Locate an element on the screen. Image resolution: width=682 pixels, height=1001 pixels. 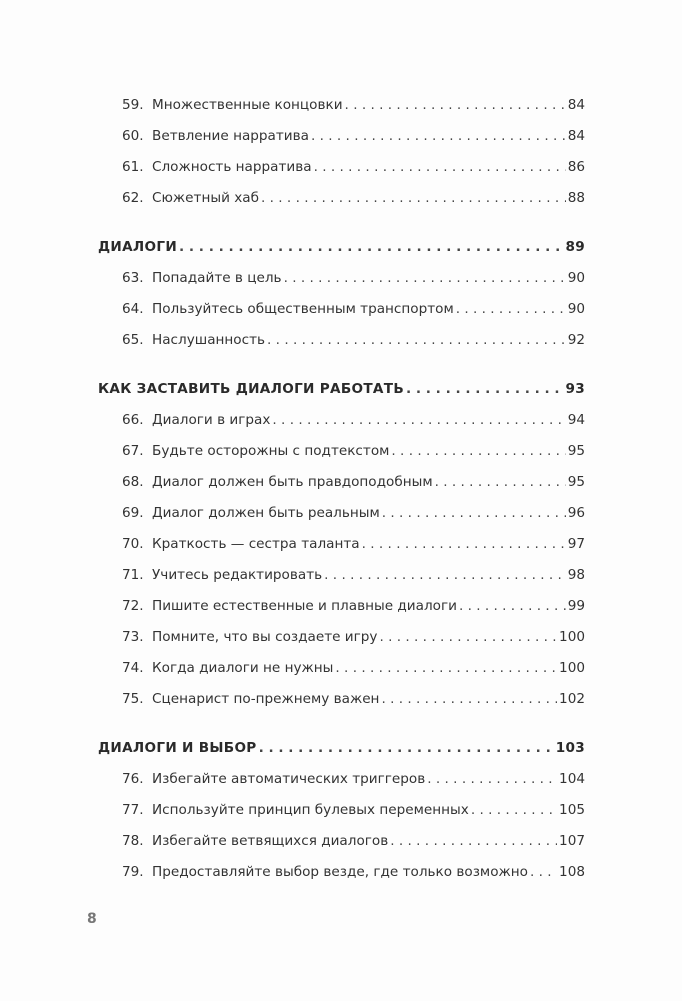
toc-entry: 59. Множественные концовки 84 is located at coordinates (341, 105).